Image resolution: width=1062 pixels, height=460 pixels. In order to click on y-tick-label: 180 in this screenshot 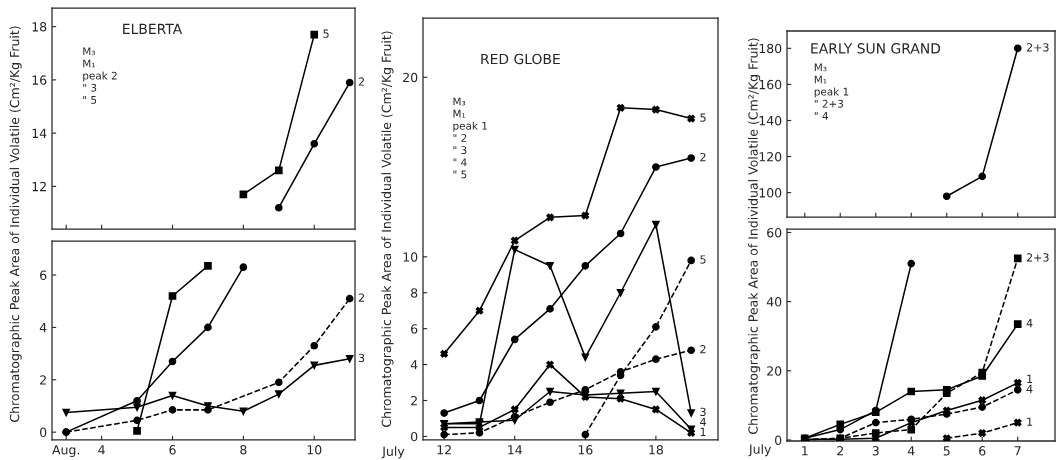, I will do `click(770, 48)`.